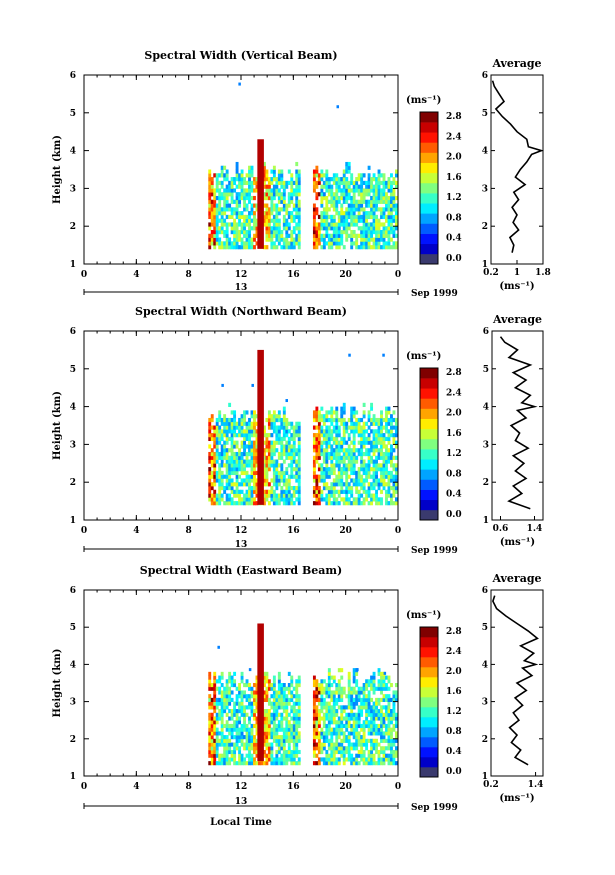 This screenshot has width=615, height=875. What do you see at coordinates (543, 273) in the screenshot?
I see `avg-x-tick-label: 1.8` at bounding box center [543, 273].